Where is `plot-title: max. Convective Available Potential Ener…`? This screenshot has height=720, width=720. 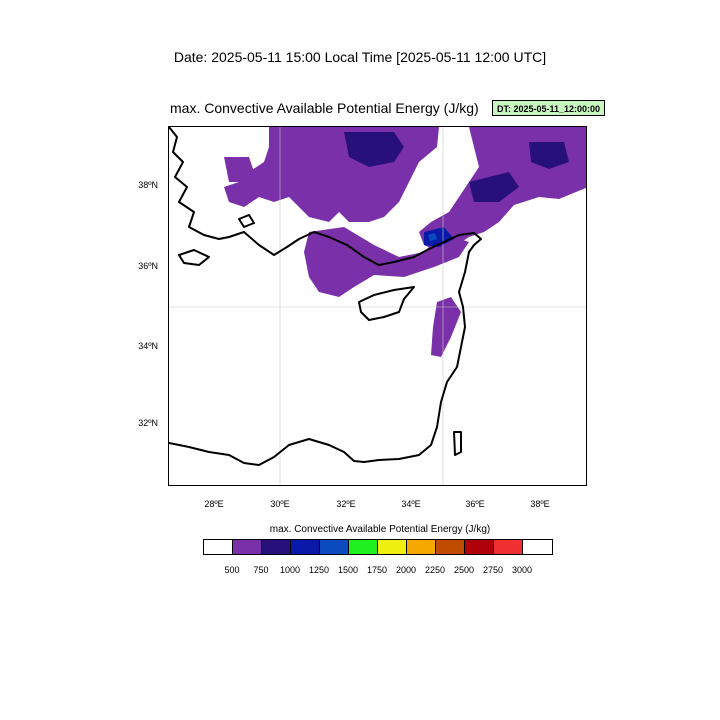
plot-title: max. Convective Available Potential Ener… is located at coordinates (324, 108).